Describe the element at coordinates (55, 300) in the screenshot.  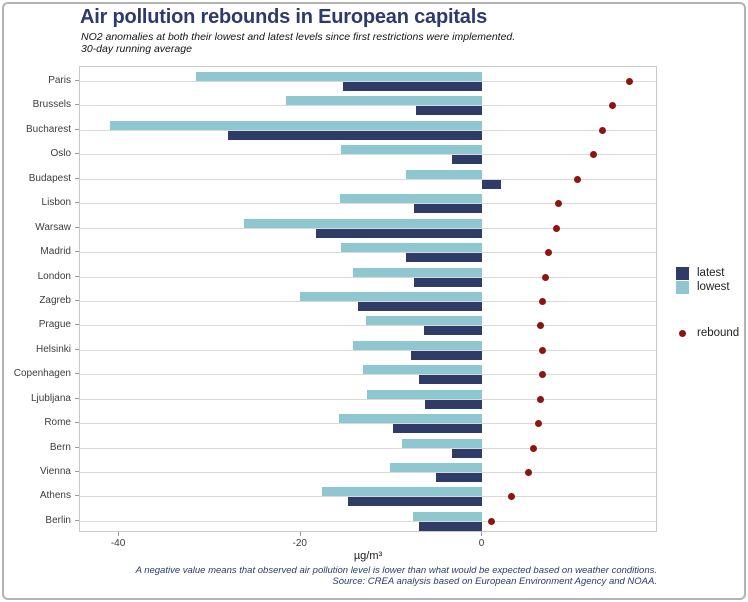
I see `y-axis-label: Zagreb` at that location.